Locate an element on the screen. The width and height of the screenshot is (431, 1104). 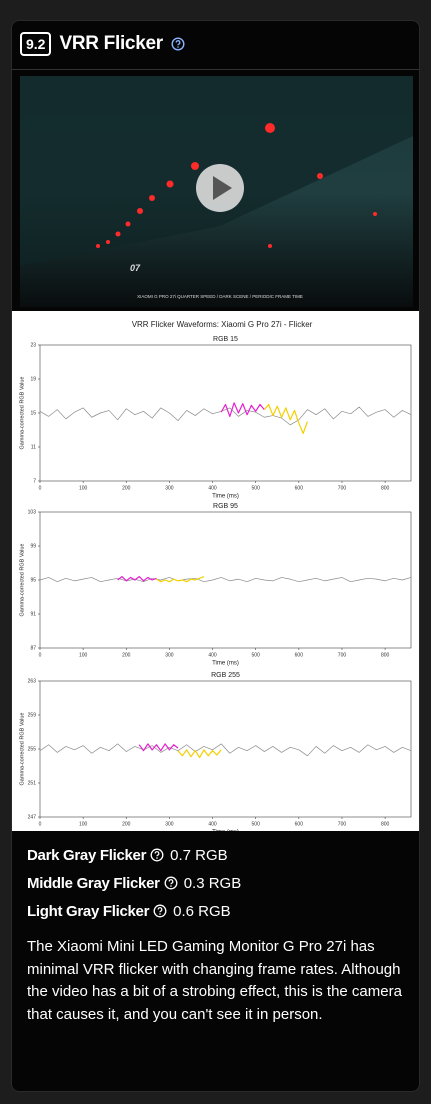
play-icon is located at coordinates (222, 188).